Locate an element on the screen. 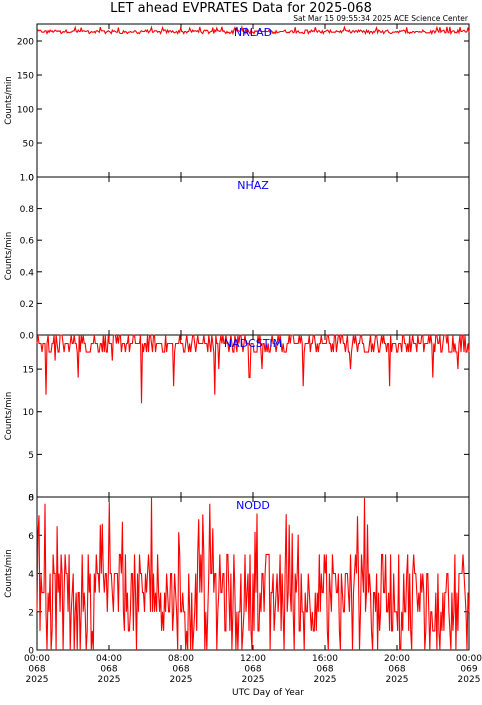 The width and height of the screenshot is (482, 705). y-tick-label: 2 is located at coordinates (31, 613).